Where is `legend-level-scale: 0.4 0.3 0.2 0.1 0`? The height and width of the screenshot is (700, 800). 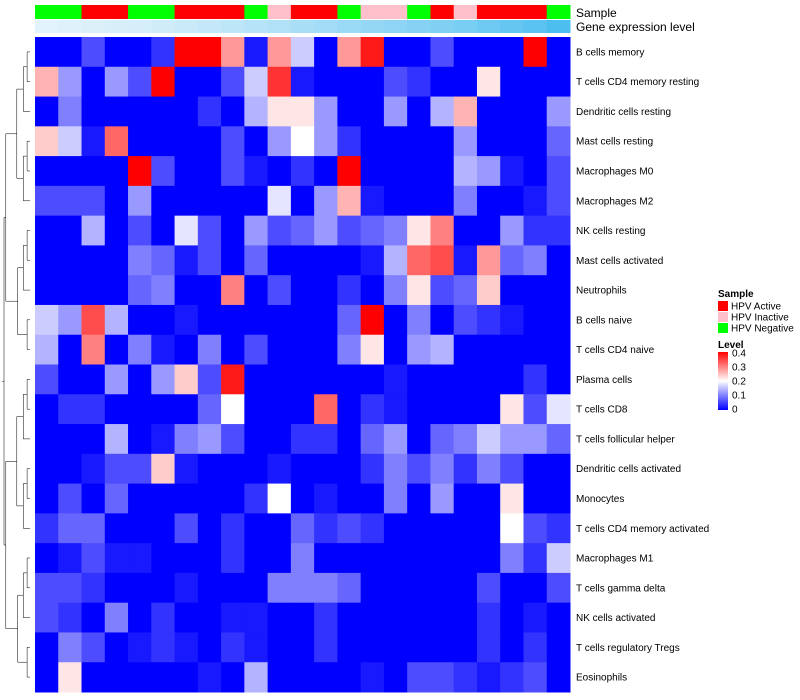 legend-level-scale: 0.4 0.3 0.2 0.1 0 is located at coordinates (732, 382).